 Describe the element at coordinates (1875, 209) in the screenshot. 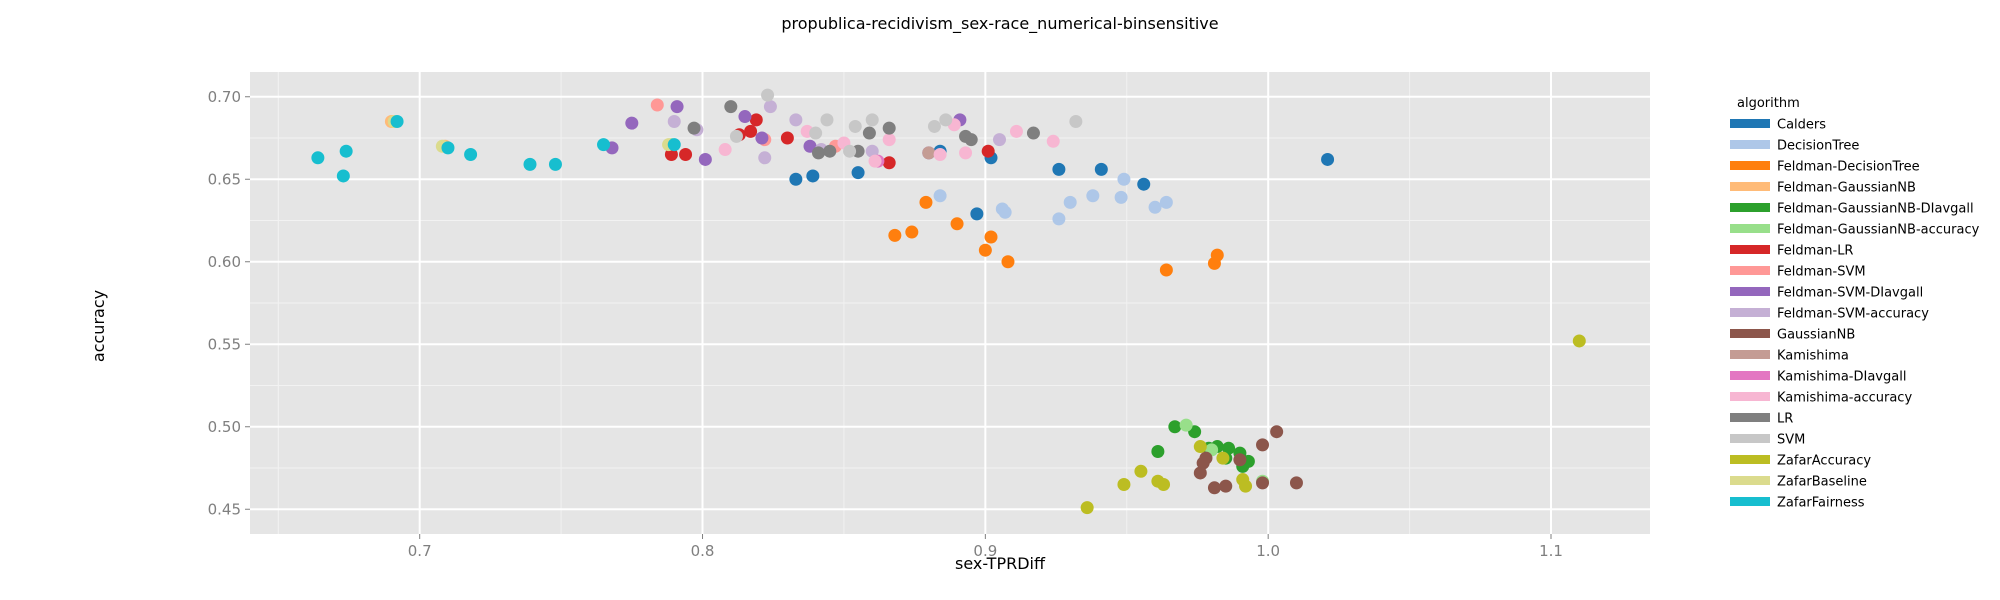

I see `legend-label: Feldman-GaussianNB-DIavgall` at that location.